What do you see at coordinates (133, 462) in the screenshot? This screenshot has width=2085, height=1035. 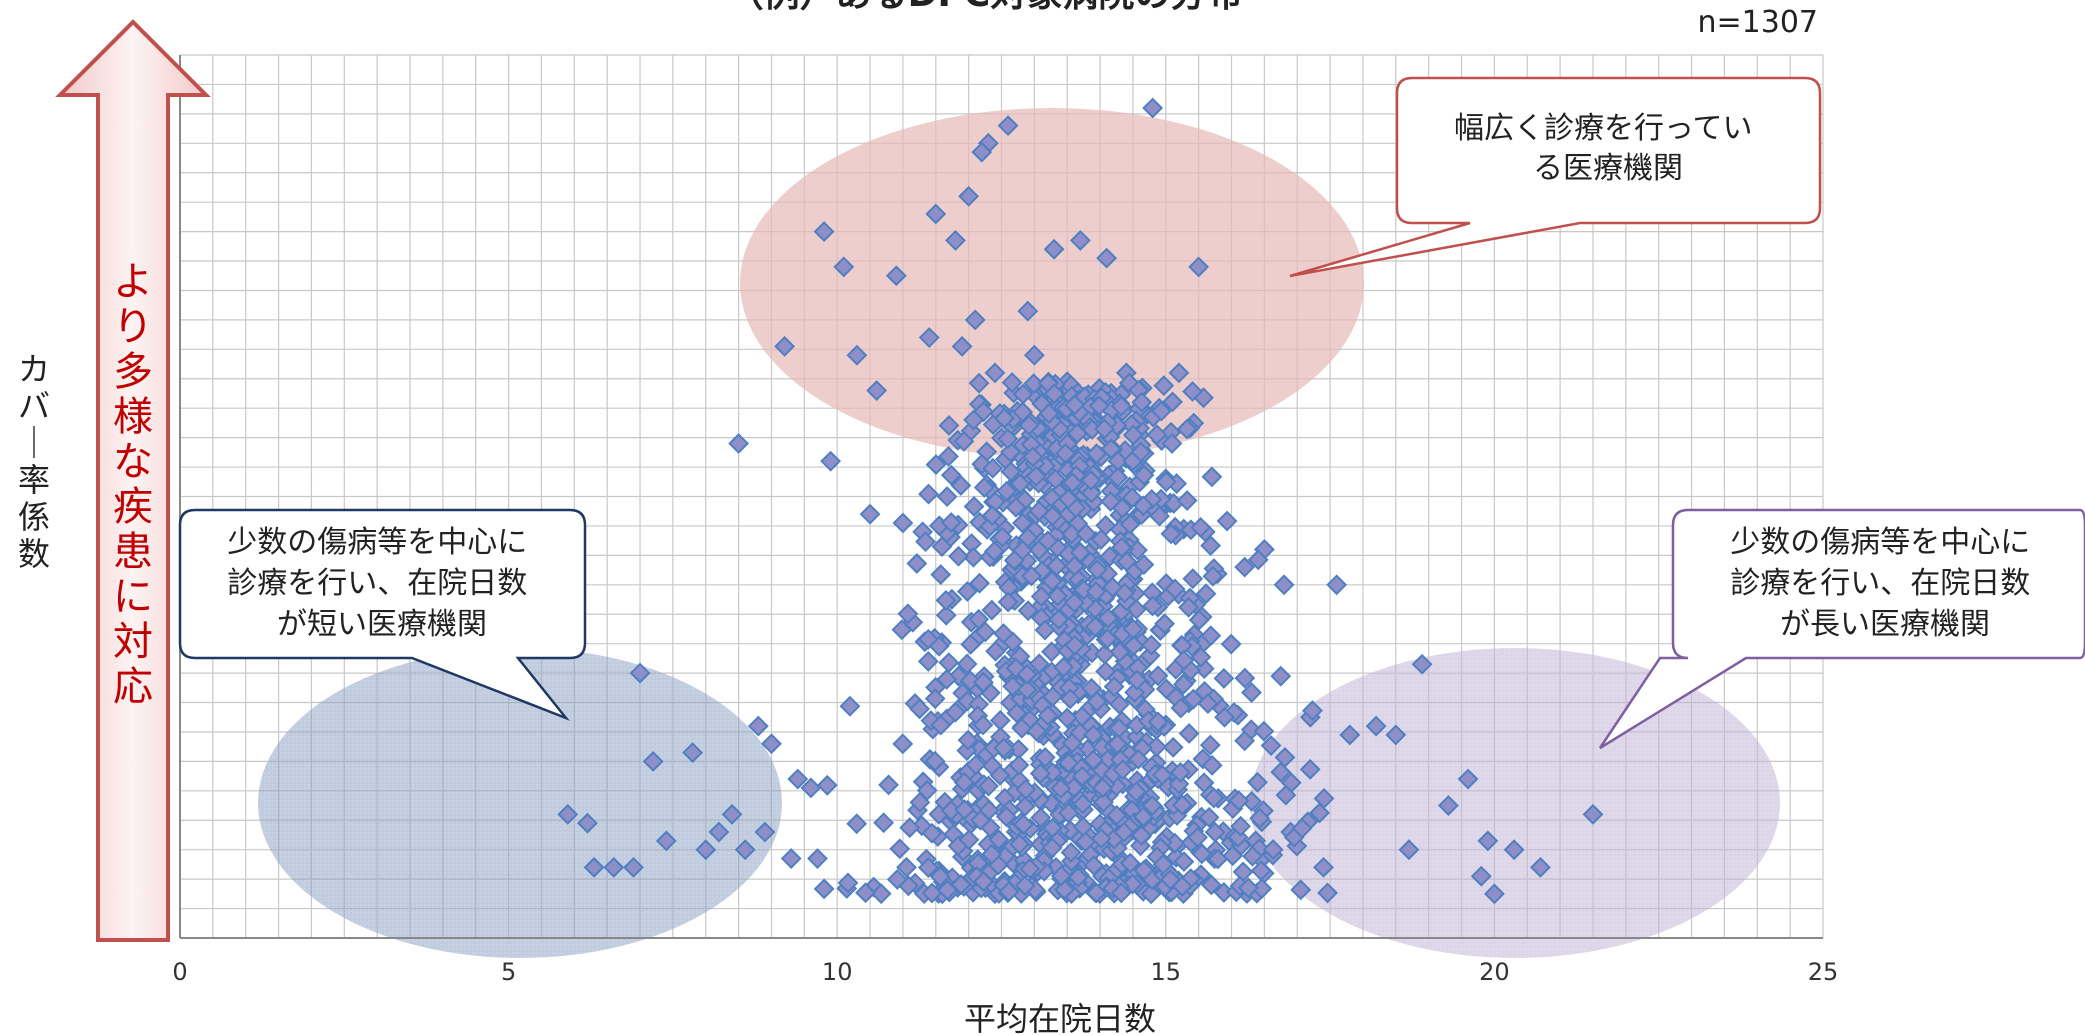 I see `arrow-text-char: な` at bounding box center [133, 462].